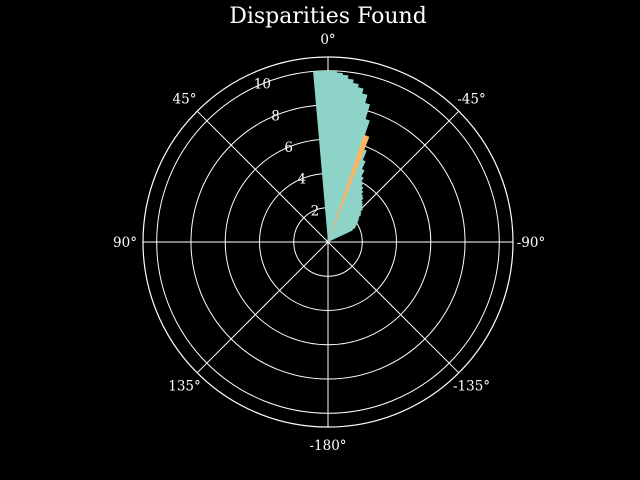  I want to click on theta-tick-label: -180°, so click(327, 446).